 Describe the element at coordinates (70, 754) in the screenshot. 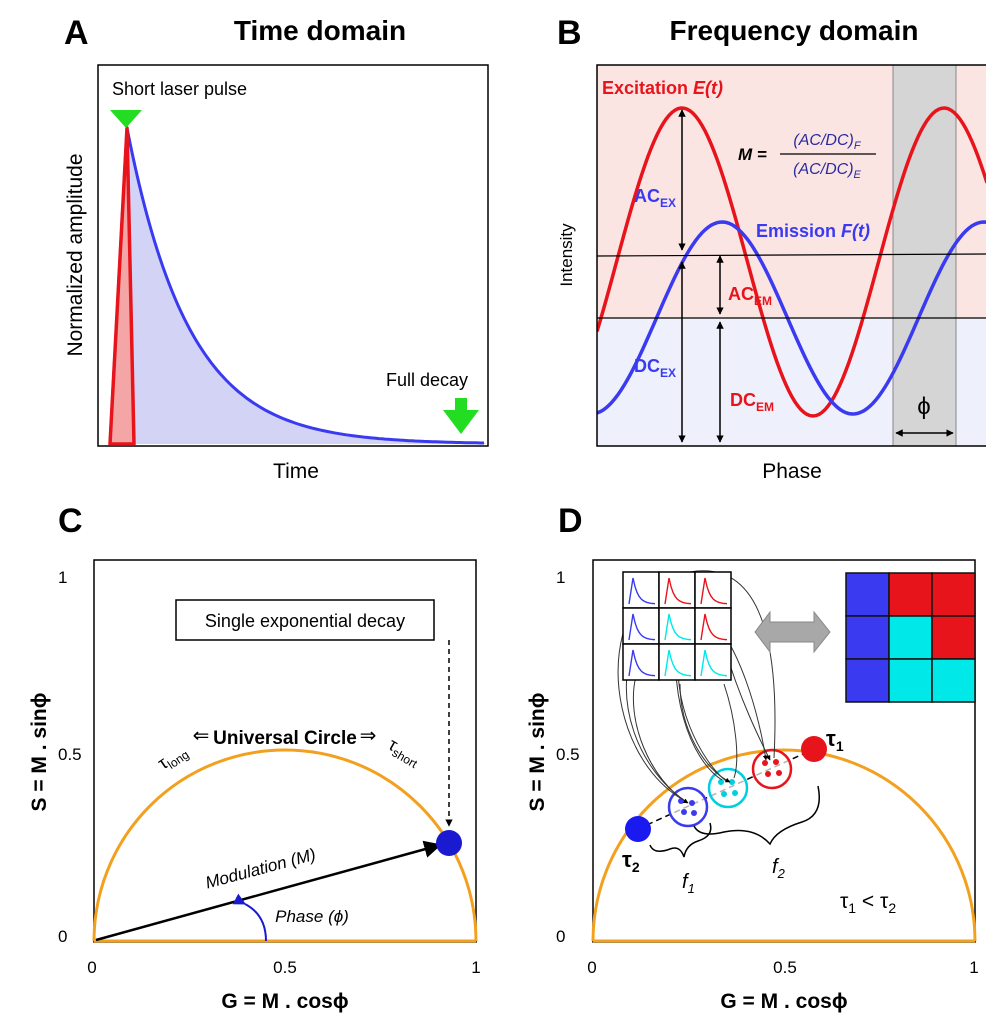

I see `c-ytick-05: 0.5` at that location.